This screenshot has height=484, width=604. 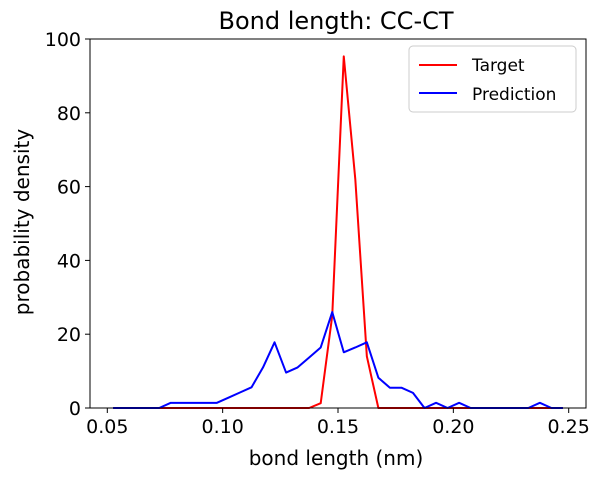 What do you see at coordinates (336, 458) in the screenshot?
I see `x-axis-label: bond length (nm)` at bounding box center [336, 458].